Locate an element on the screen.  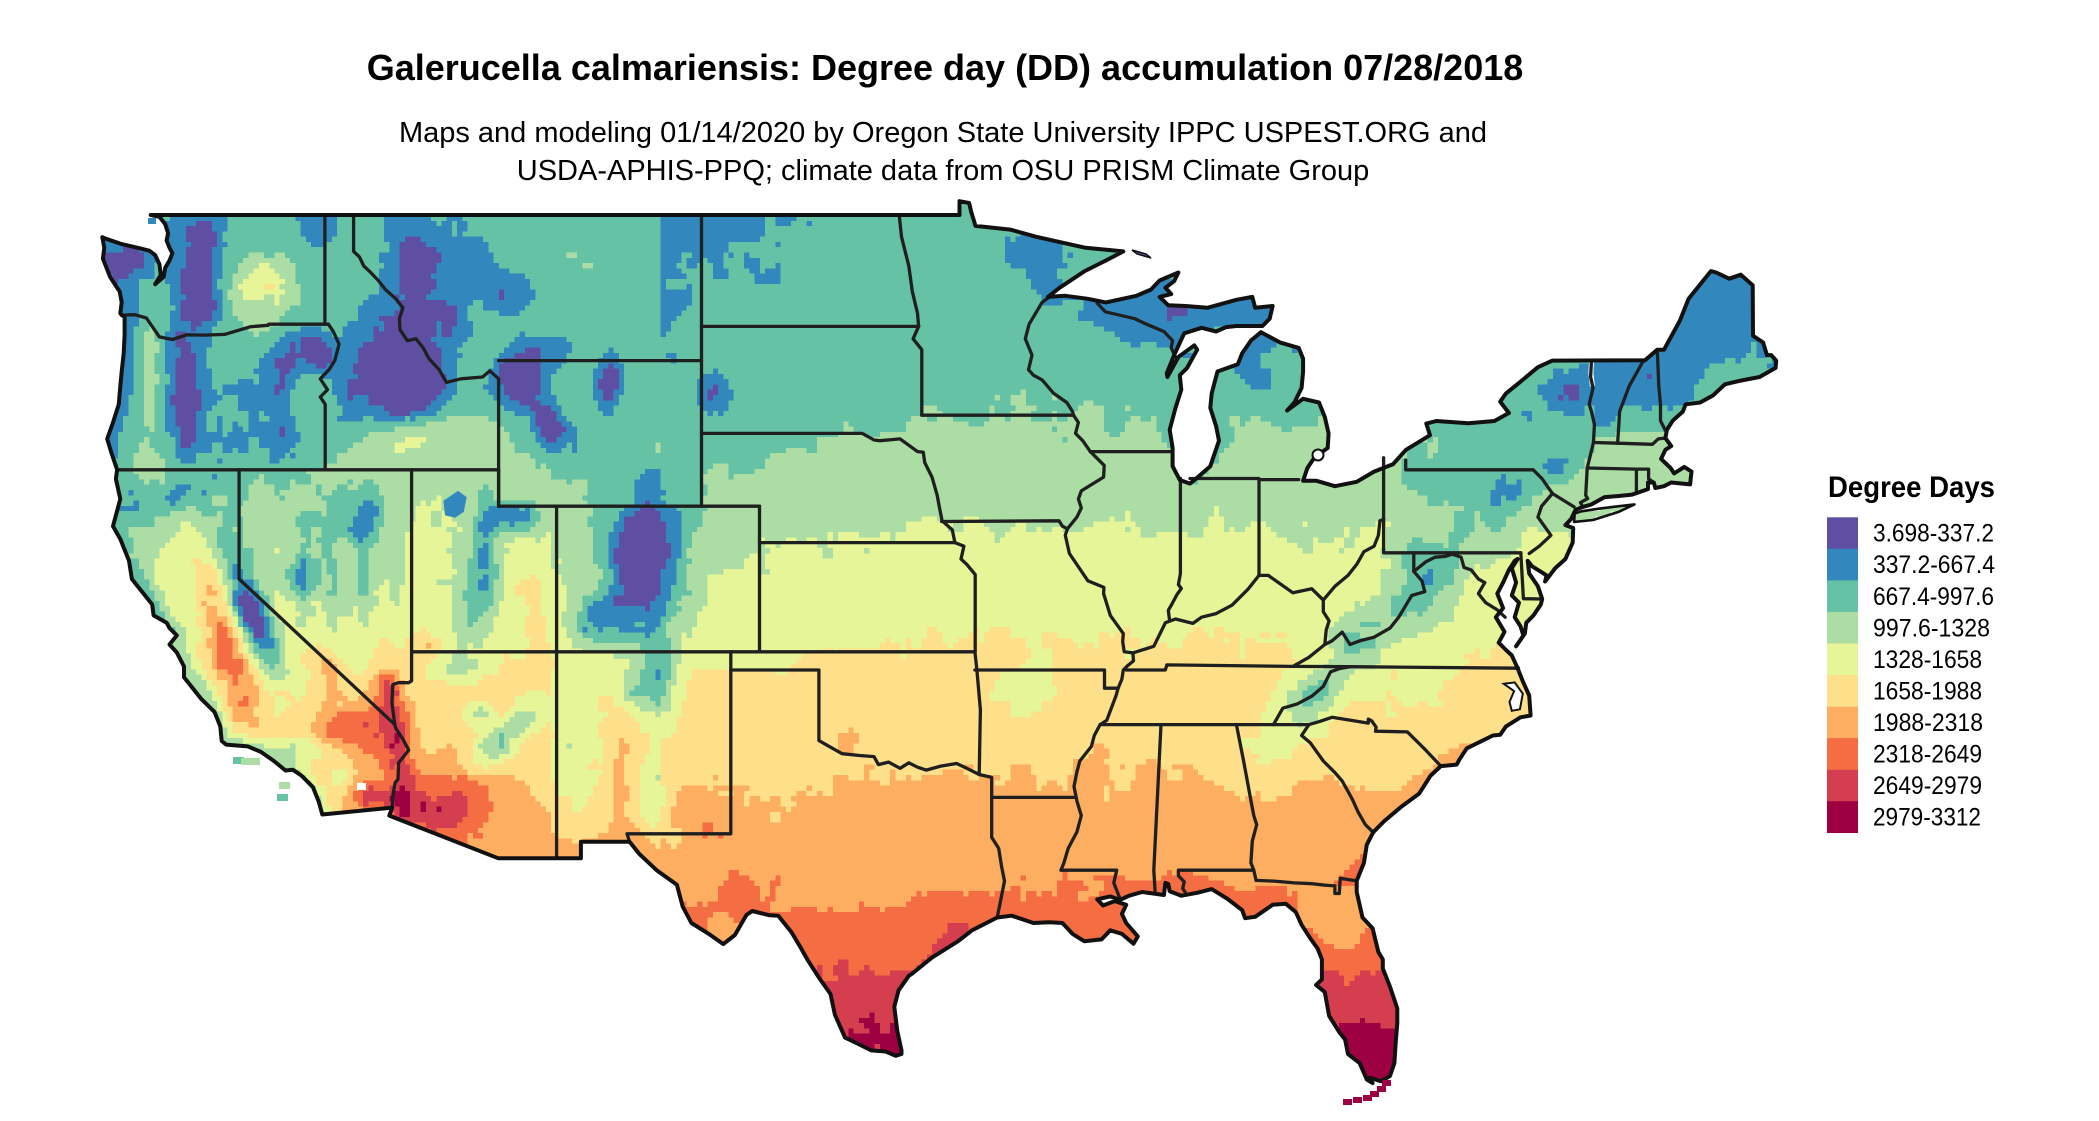
svg-text: 3.698-337.2 is located at coordinates (1933, 534).